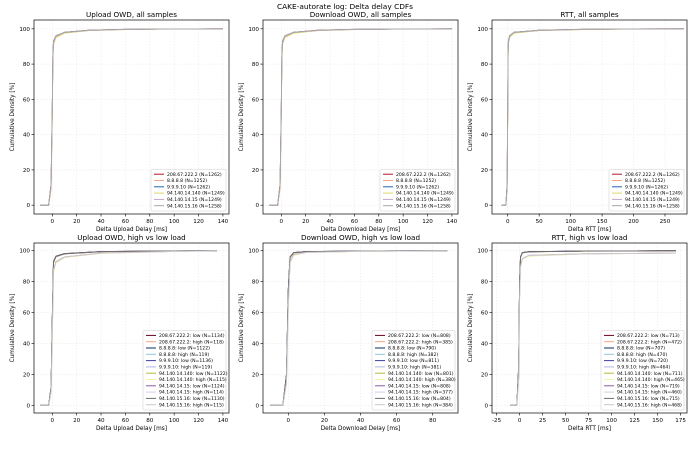  I want to click on chart-5-legend-label-2: 208.67.222.2: high (N=385), so click(420, 342).